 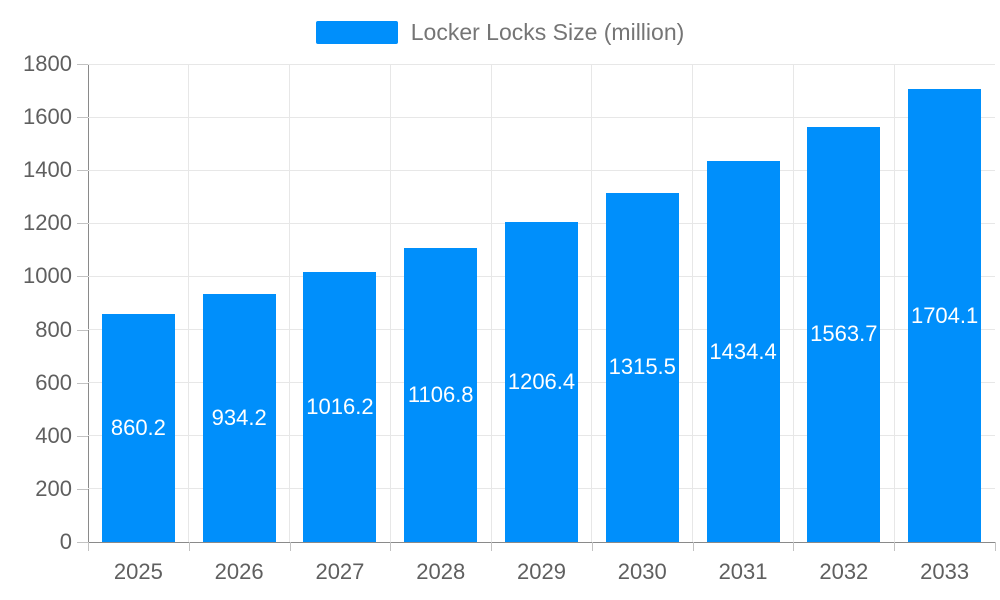 What do you see at coordinates (340, 571) in the screenshot?
I see `x-axis-tick-label: 2027` at bounding box center [340, 571].